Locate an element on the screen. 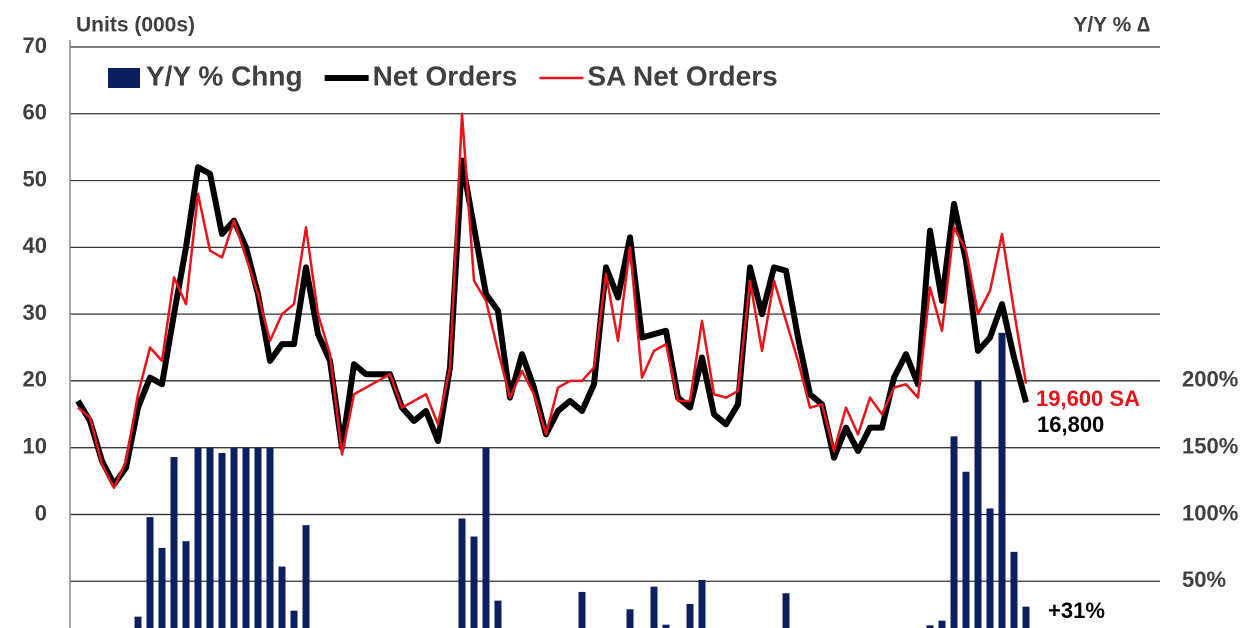  legend-label: Net Orders is located at coordinates (445, 75).